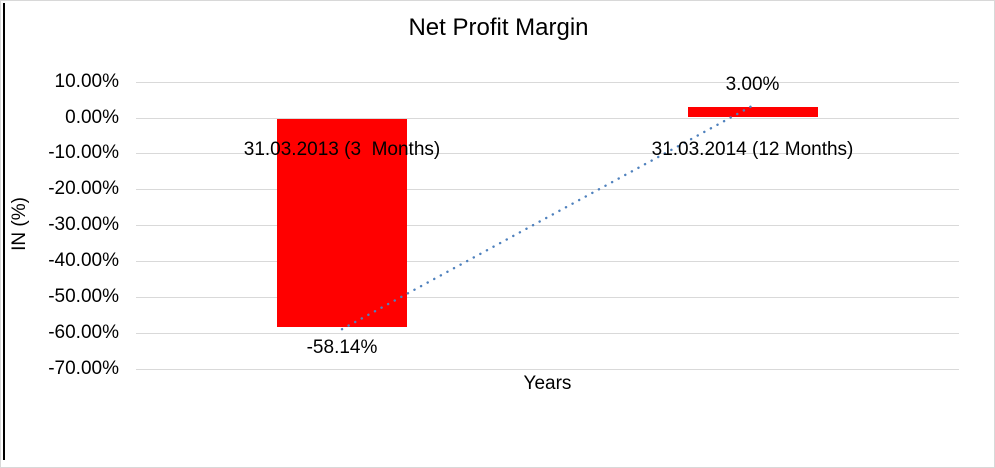 This screenshot has width=995, height=468. Describe the element at coordinates (83, 225) in the screenshot. I see `y-axis-tick-label: -30.00%` at that location.